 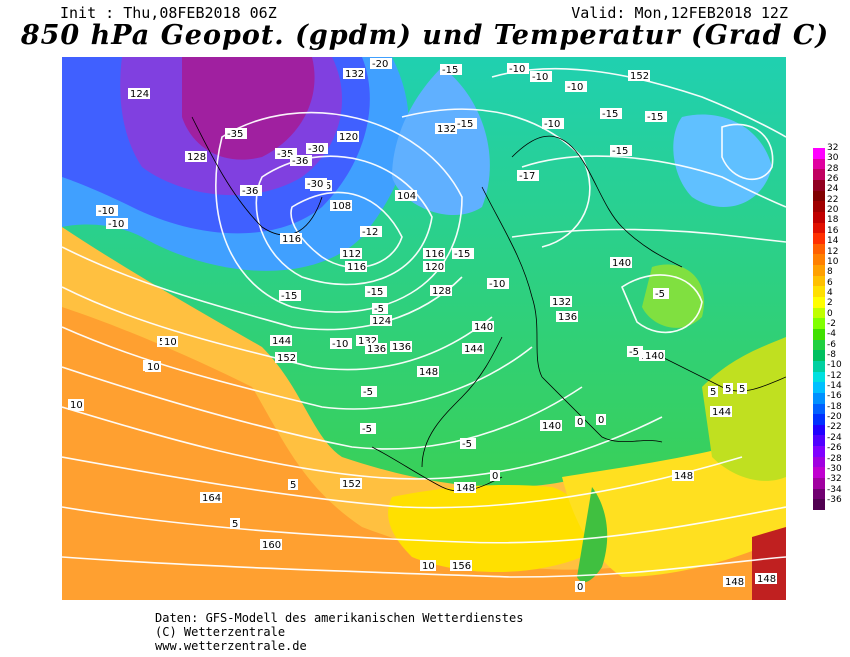 I want to click on colorbar-tick-label: -14, so click(x=834, y=386).